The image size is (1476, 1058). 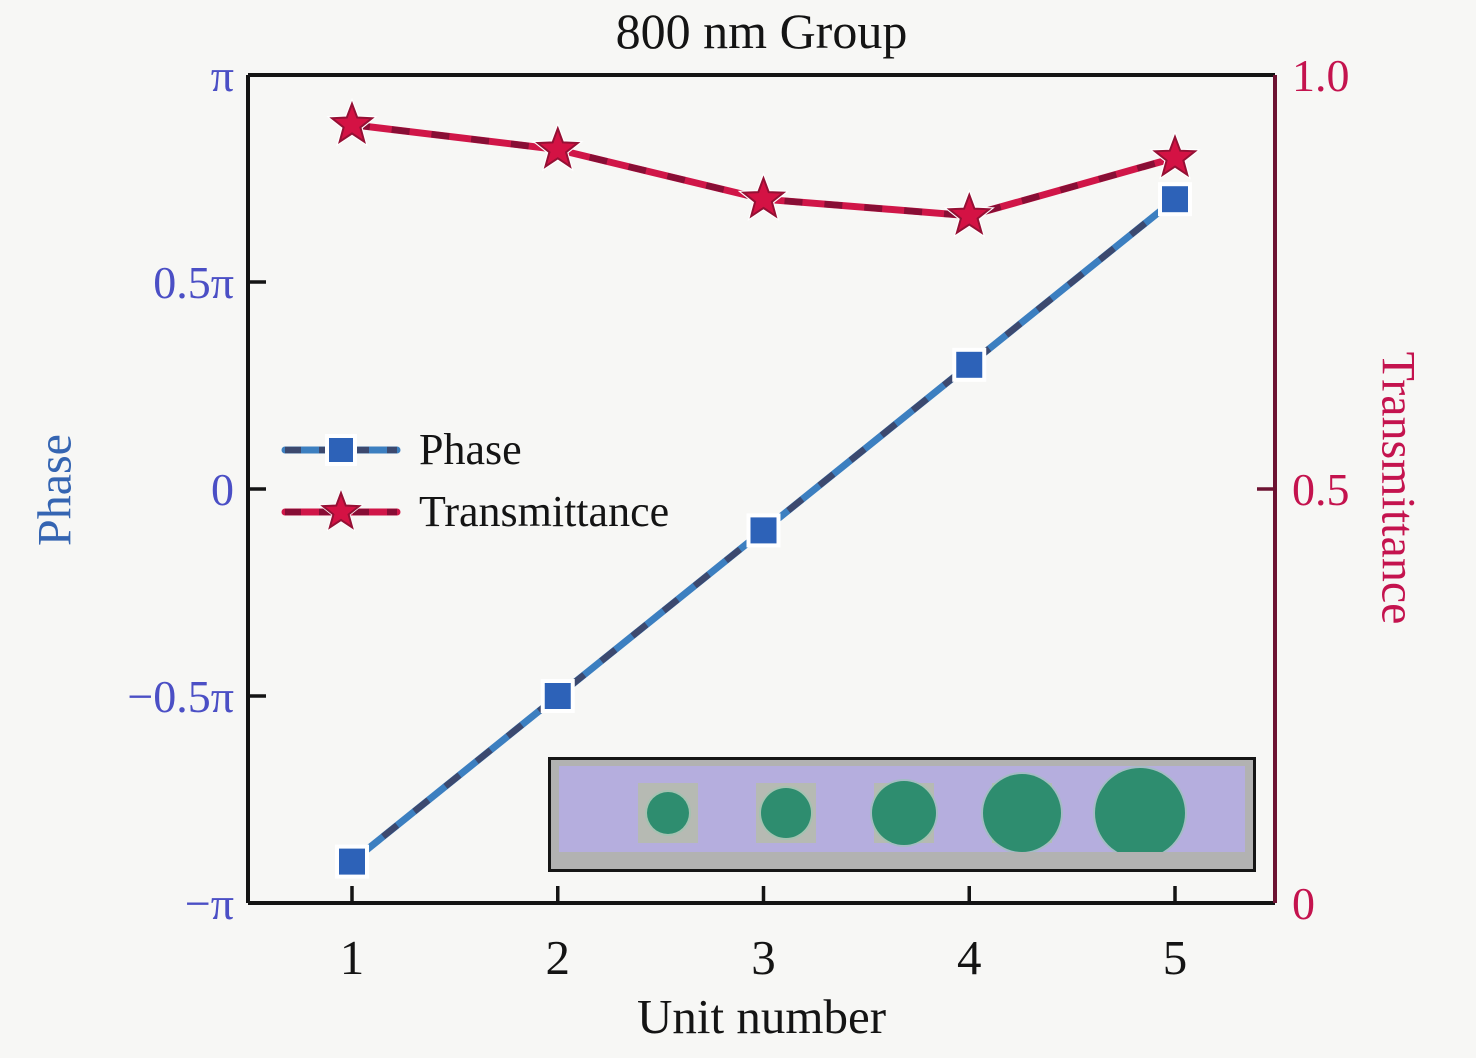 What do you see at coordinates (180, 696) in the screenshot?
I see `left-tick-label-3: −0.5π` at bounding box center [180, 696].